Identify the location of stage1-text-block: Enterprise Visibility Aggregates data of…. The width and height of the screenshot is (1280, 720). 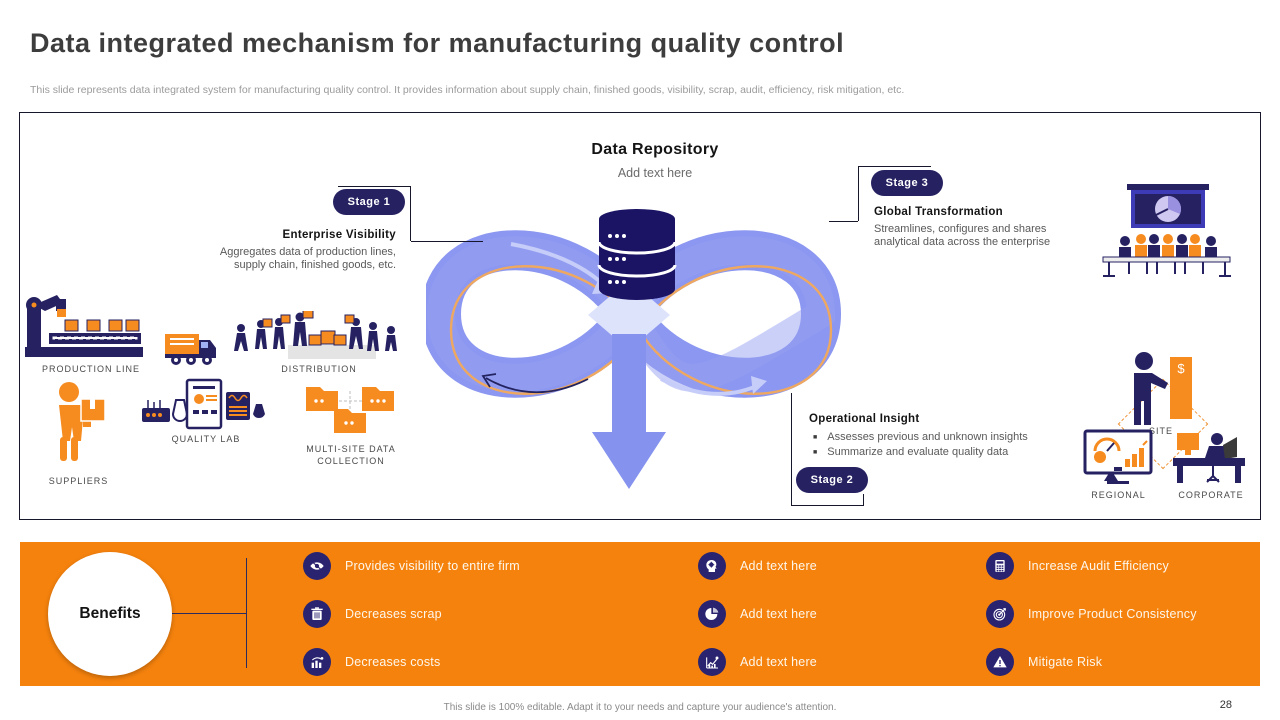
(296, 251).